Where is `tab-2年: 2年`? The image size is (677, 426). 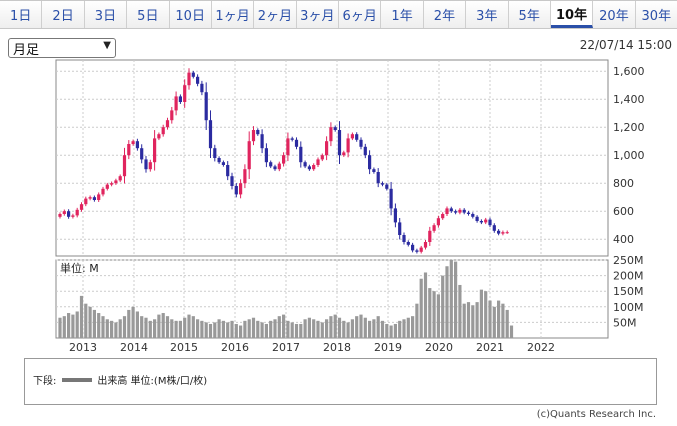 tab-2年: 2年 is located at coordinates (445, 14).